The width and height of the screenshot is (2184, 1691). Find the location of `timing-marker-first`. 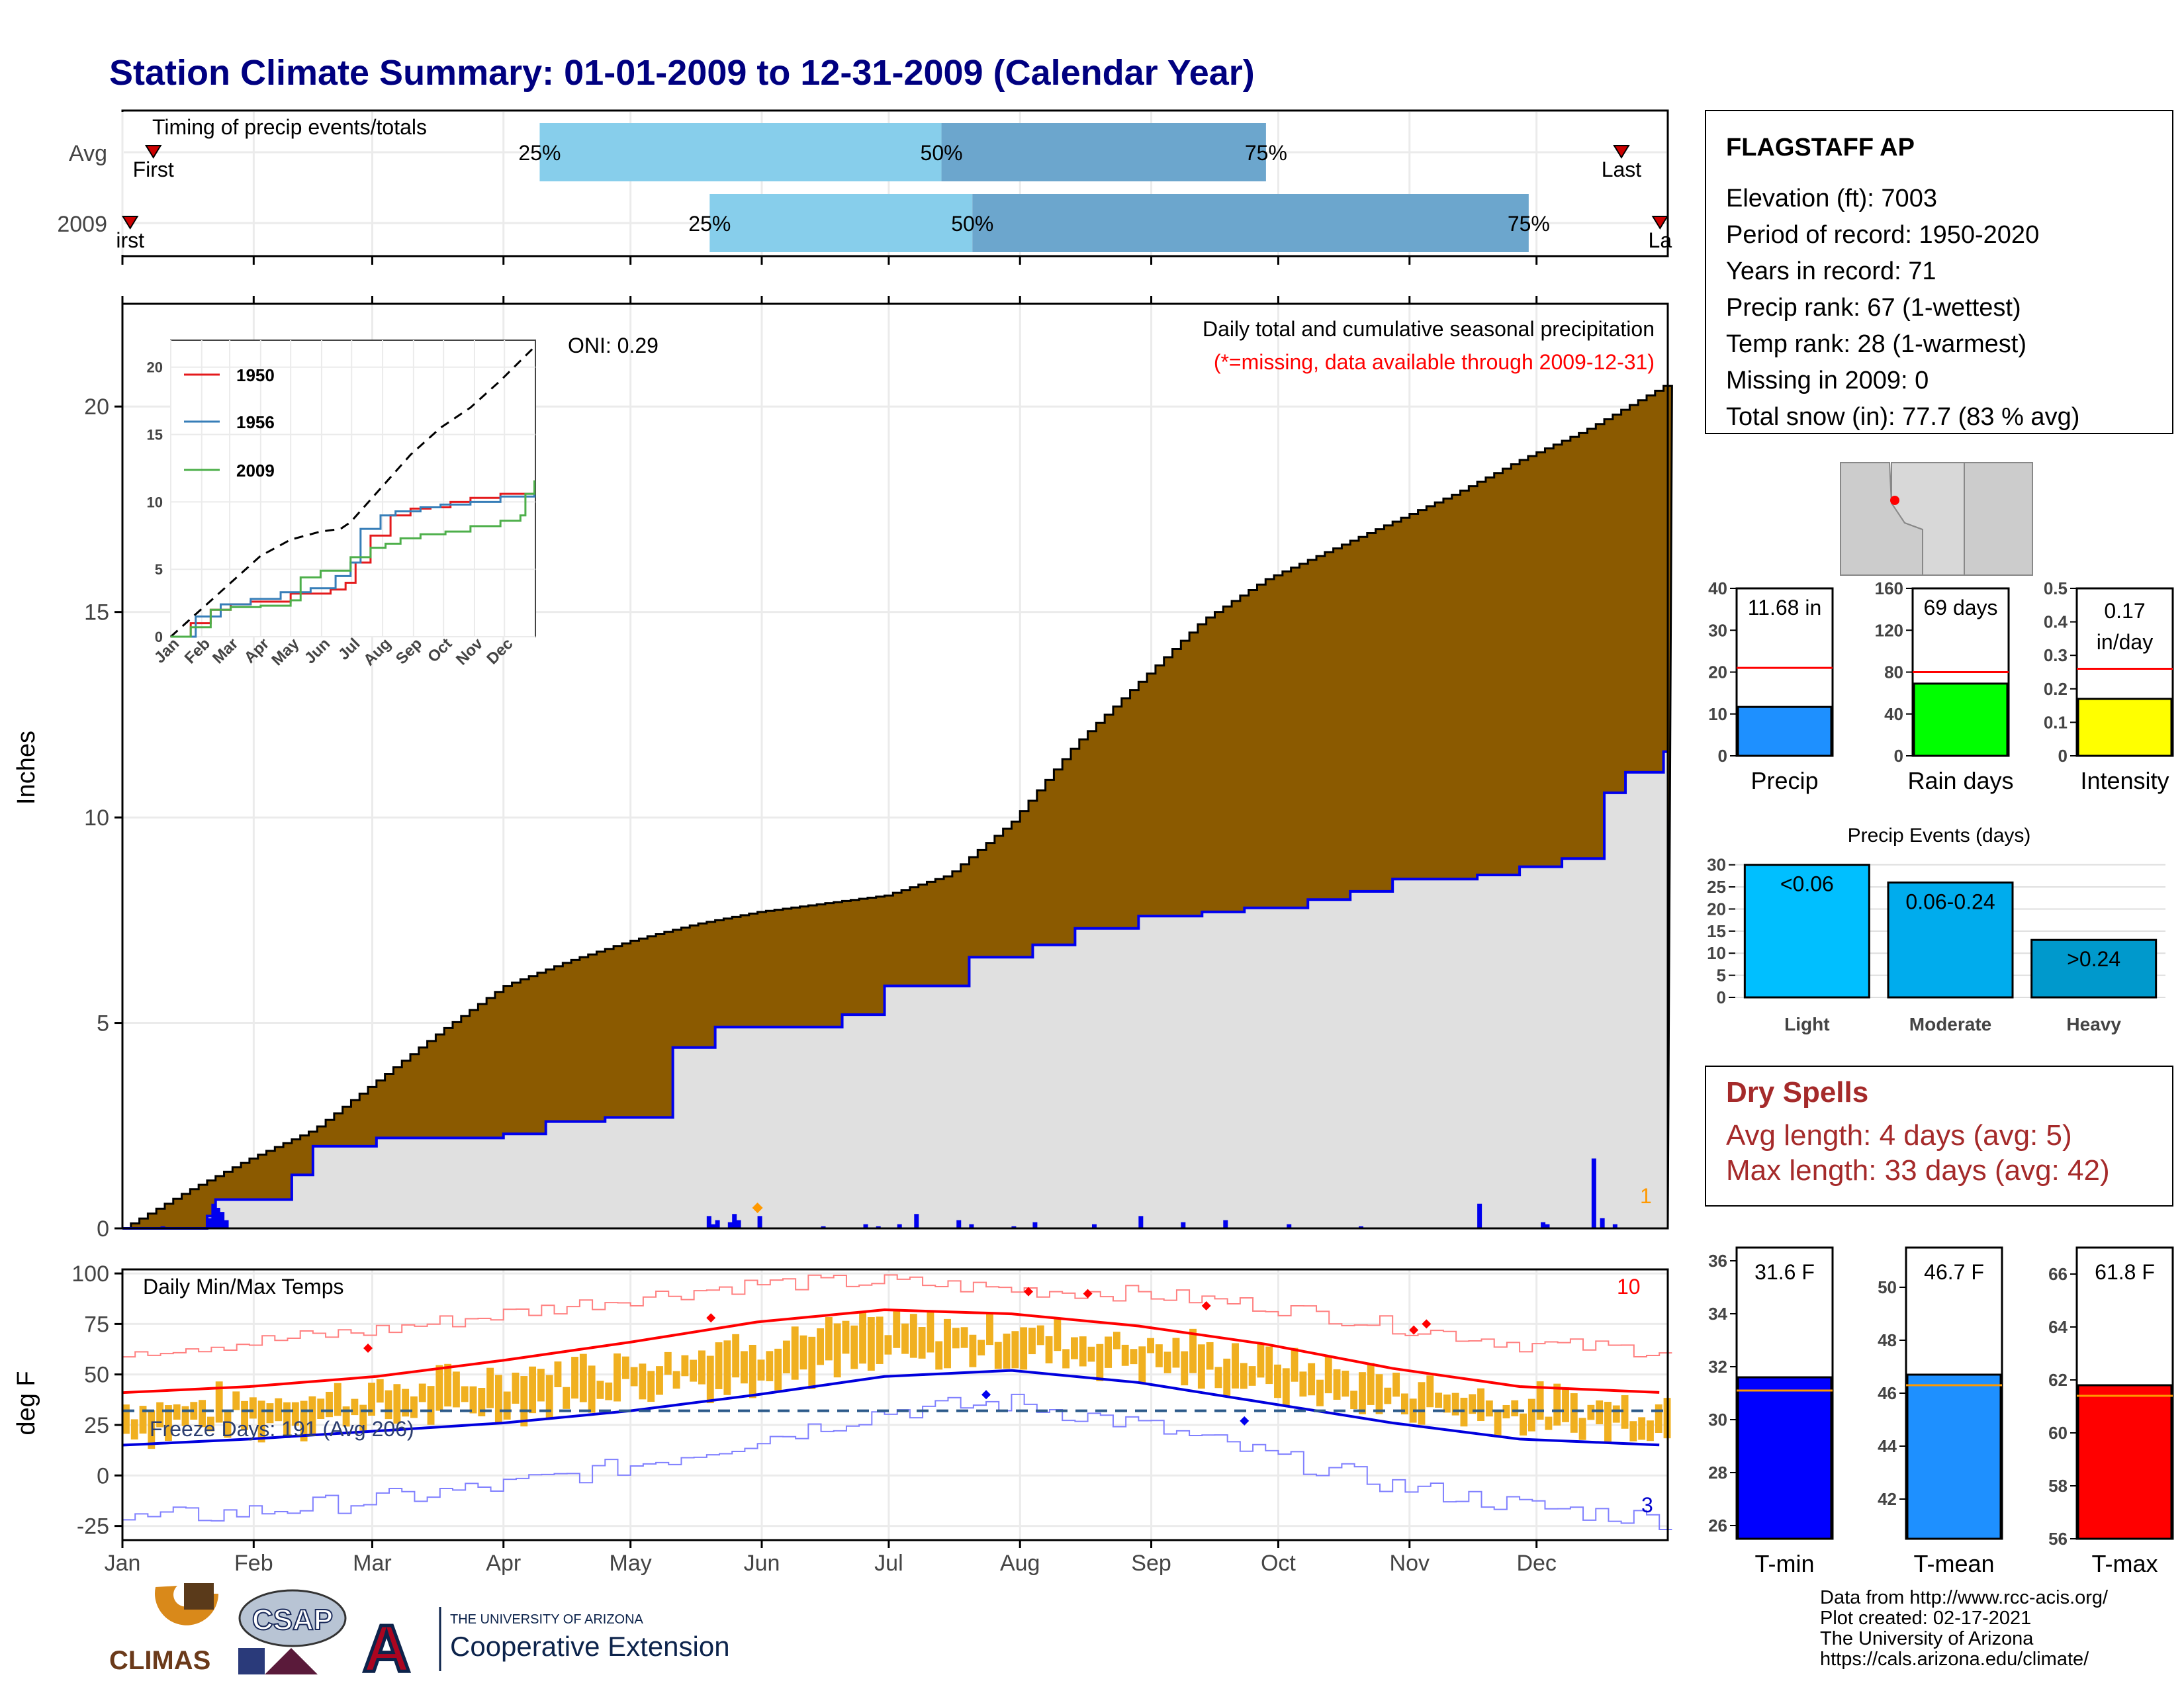

timing-marker-first is located at coordinates (130, 223).